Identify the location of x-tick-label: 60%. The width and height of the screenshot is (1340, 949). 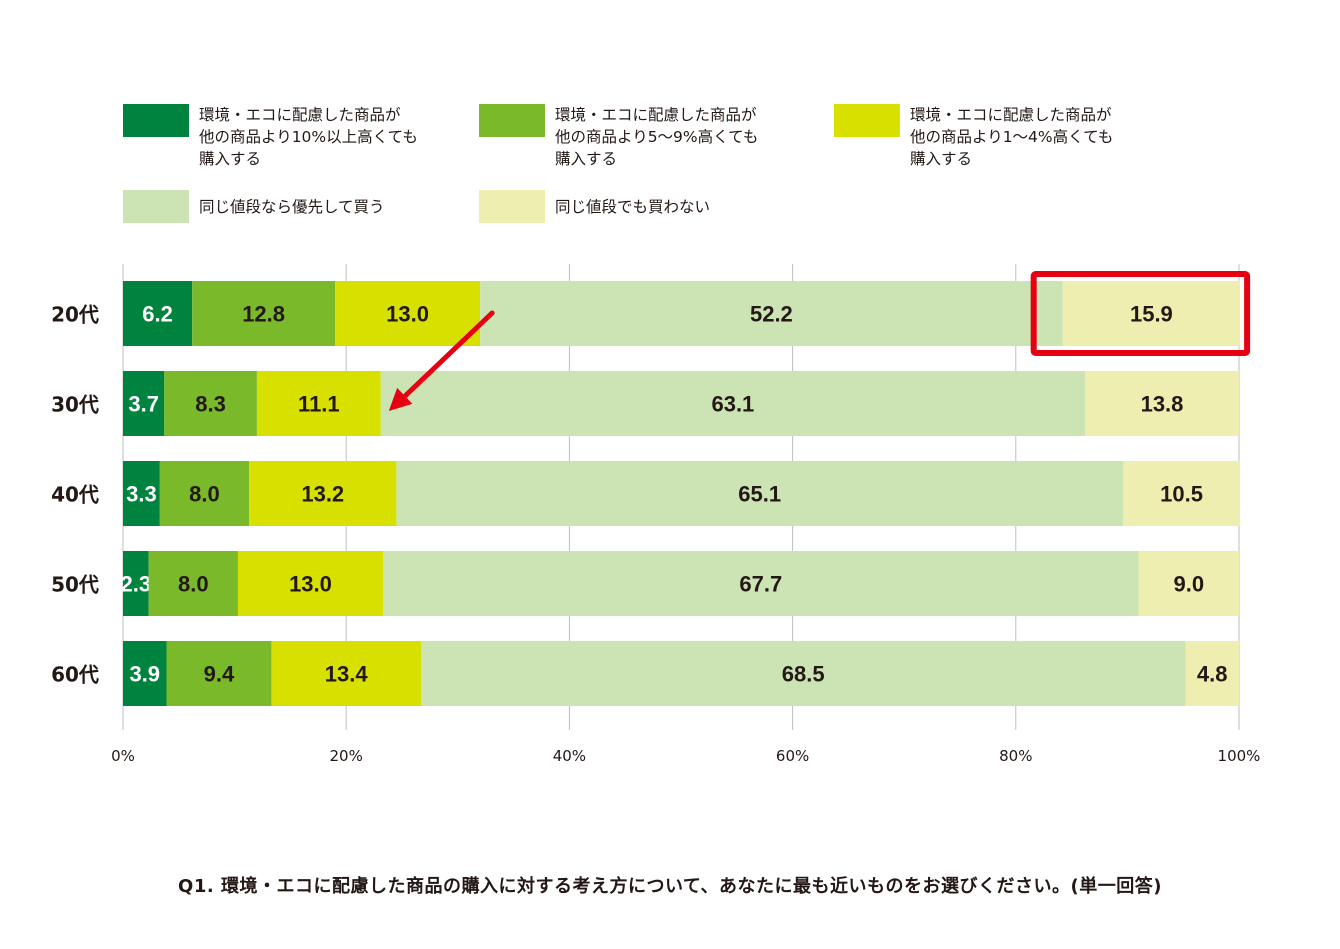
(792, 756).